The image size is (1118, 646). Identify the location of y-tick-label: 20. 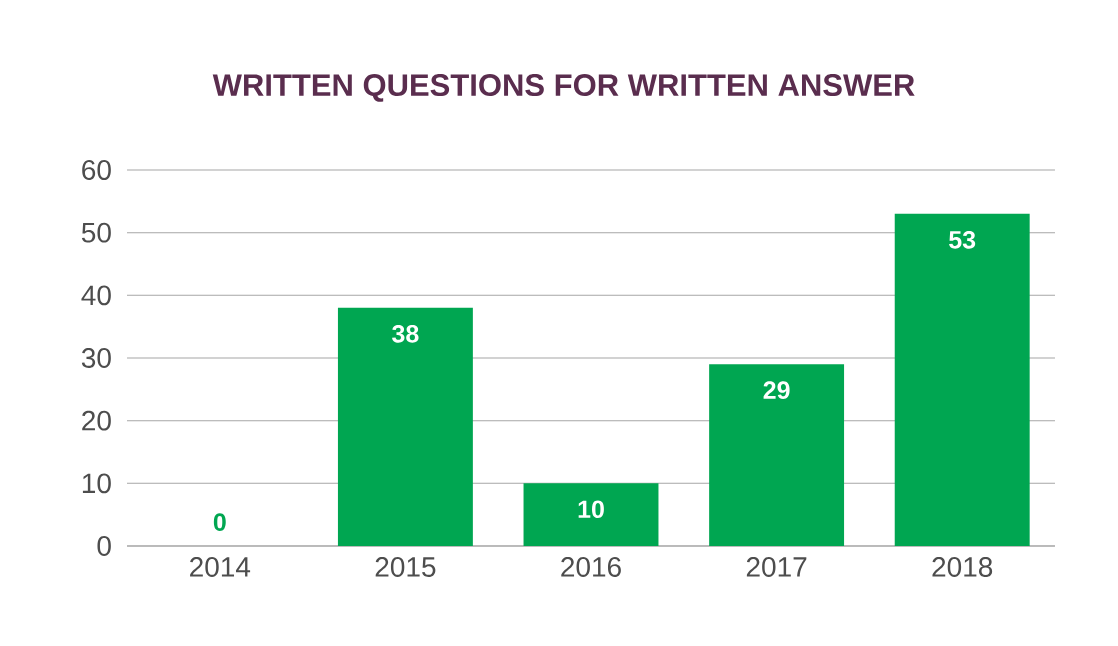
(96, 420).